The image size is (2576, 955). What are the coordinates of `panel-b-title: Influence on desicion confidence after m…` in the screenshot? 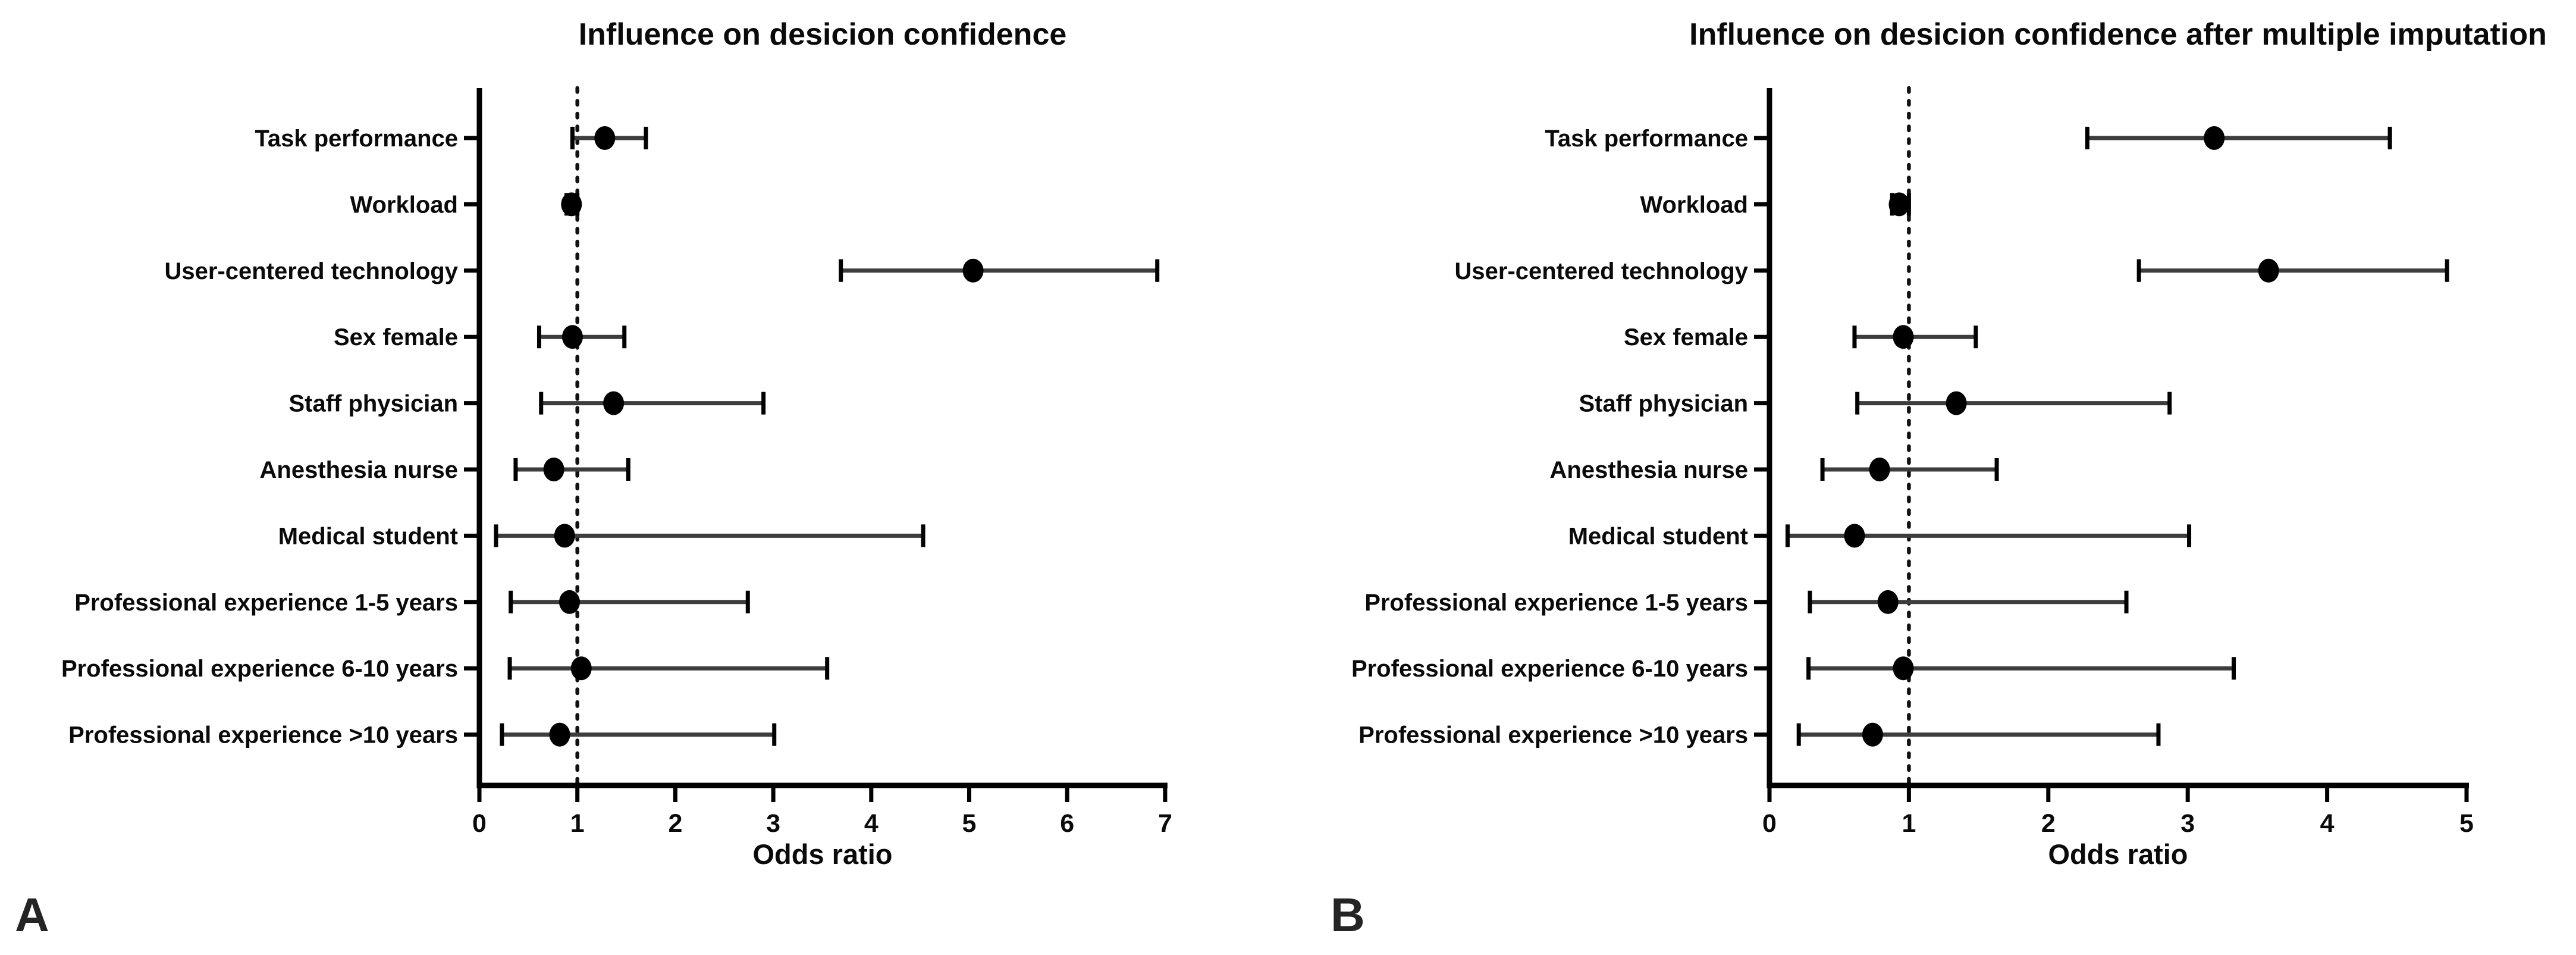 It's located at (2118, 34).